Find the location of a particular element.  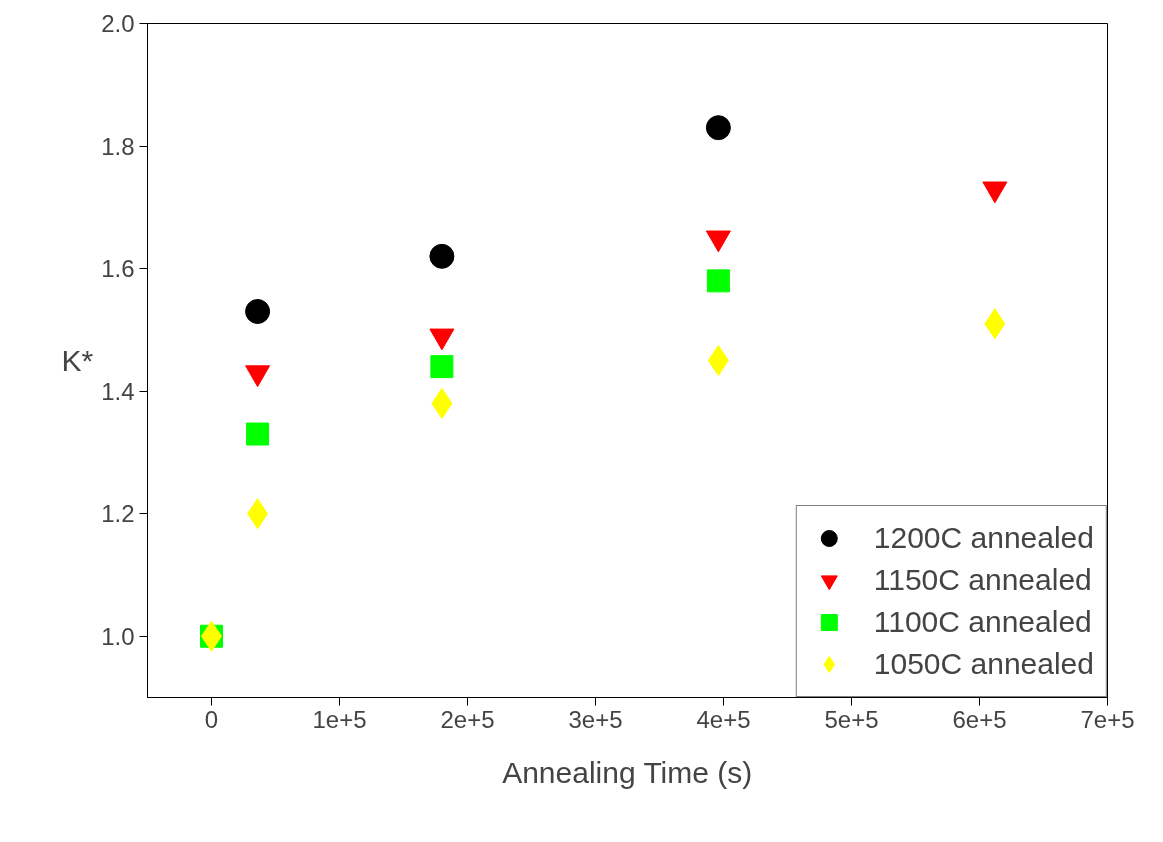

y-tick-label: 1.8 is located at coordinates (118, 146).